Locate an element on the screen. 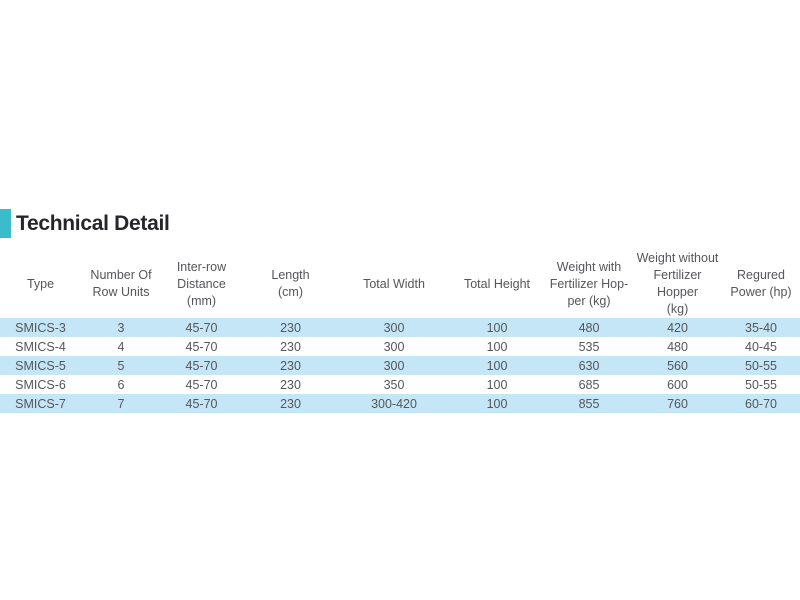 This screenshot has width=800, height=600. cell-type: SMICS-6 is located at coordinates (40, 384).